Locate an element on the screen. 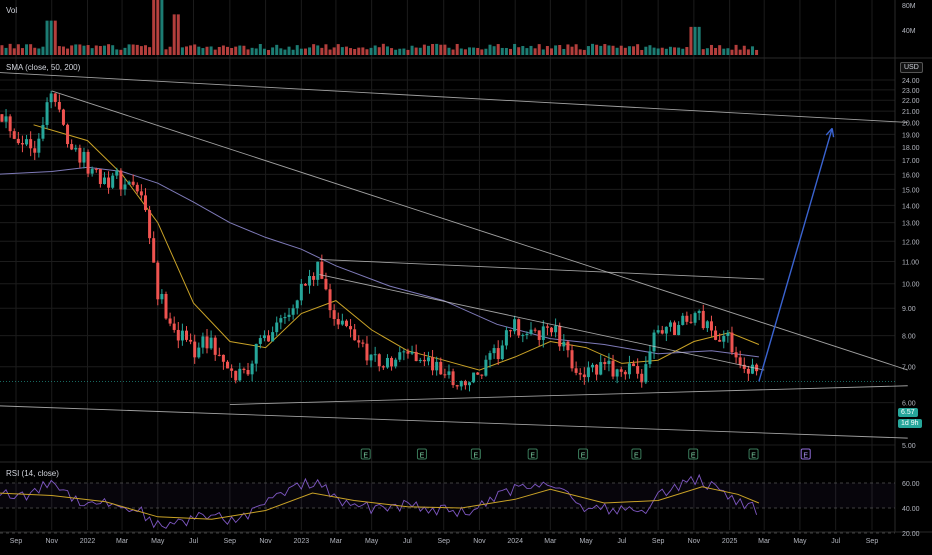  price-tick-label: 14.00 is located at coordinates (911, 206).